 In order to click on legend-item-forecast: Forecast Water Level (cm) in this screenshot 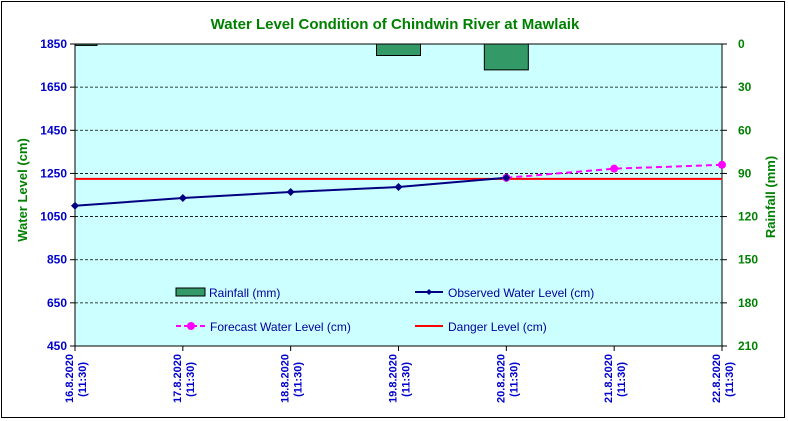, I will do `click(263, 327)`.